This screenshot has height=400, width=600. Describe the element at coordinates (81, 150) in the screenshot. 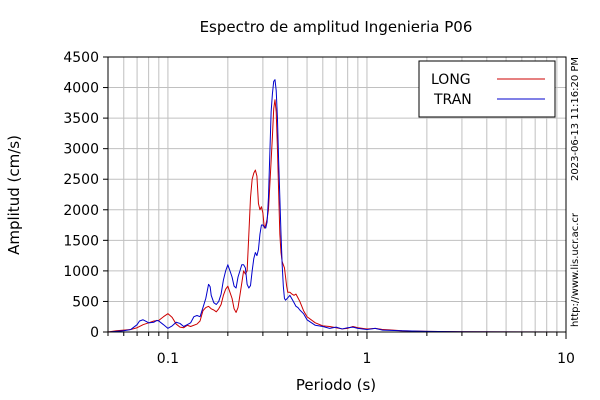

I see `y-tick-label: 3000` at that location.